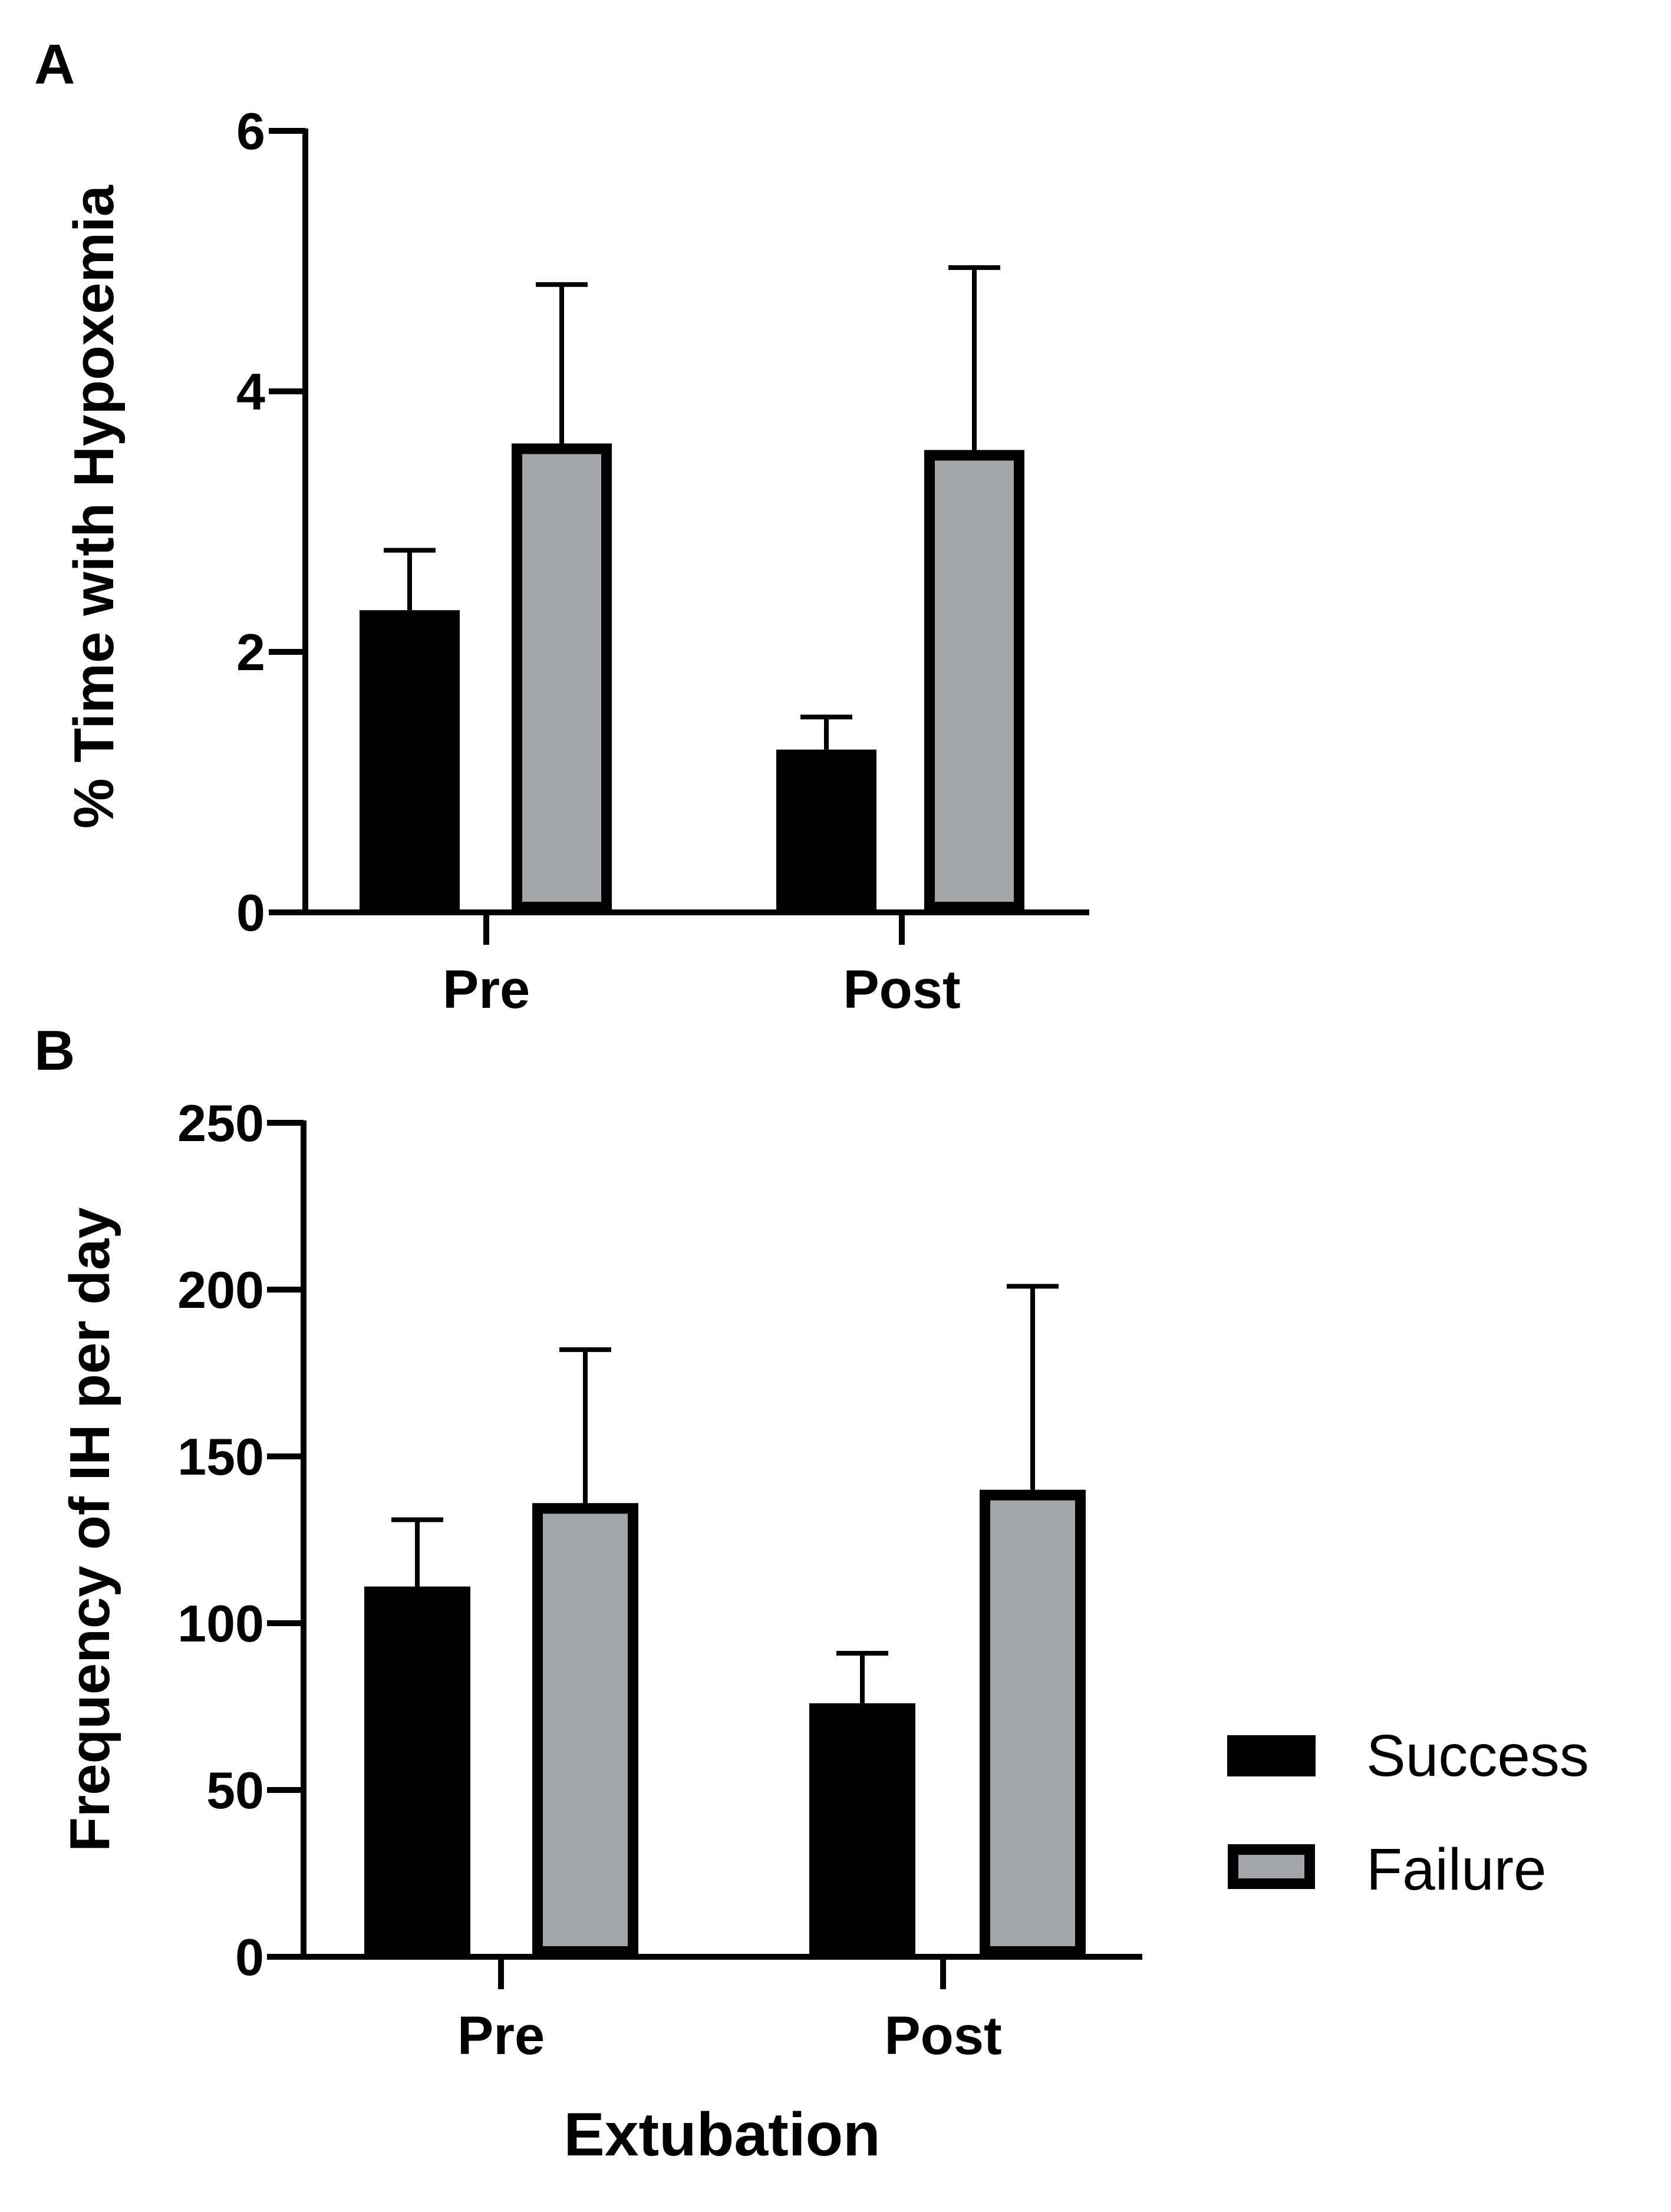  I want to click on panel-a-label: A, so click(54, 64).